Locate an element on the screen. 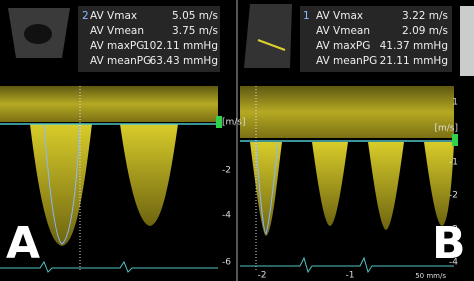  ultrasound-thumbnail is located at coordinates (268, 36).